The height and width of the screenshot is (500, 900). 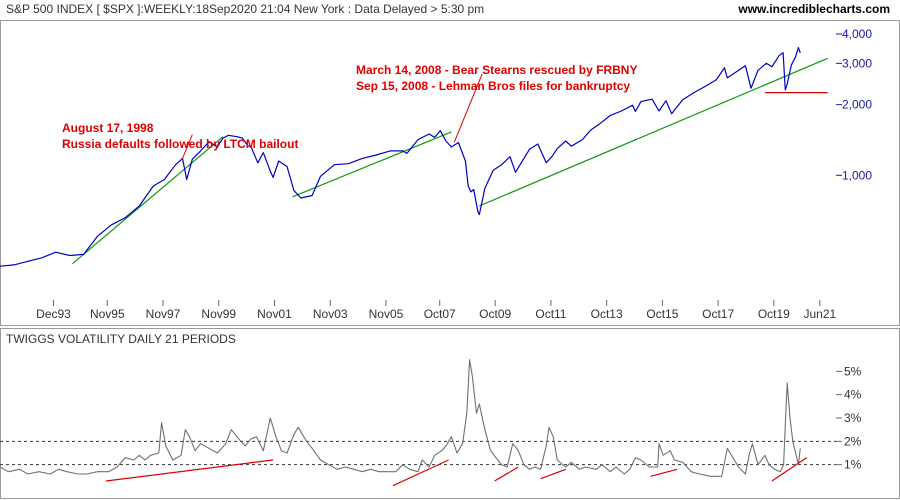 What do you see at coordinates (662, 314) in the screenshot?
I see `x-tick-label: Oct15` at bounding box center [662, 314].